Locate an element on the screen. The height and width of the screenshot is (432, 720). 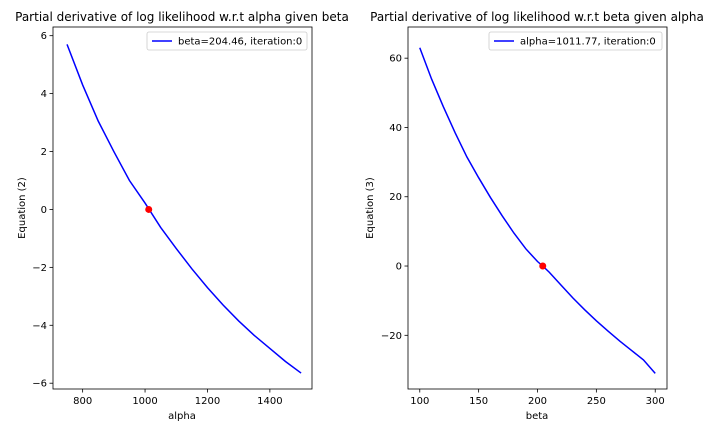
legend: beta=204.46, iteration:0 is located at coordinates (227, 41).